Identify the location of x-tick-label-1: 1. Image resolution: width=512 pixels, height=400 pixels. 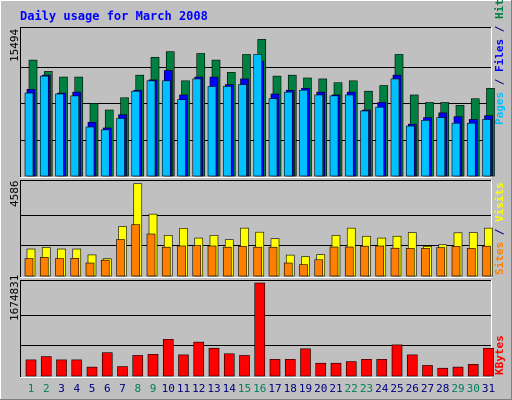
(31, 388).